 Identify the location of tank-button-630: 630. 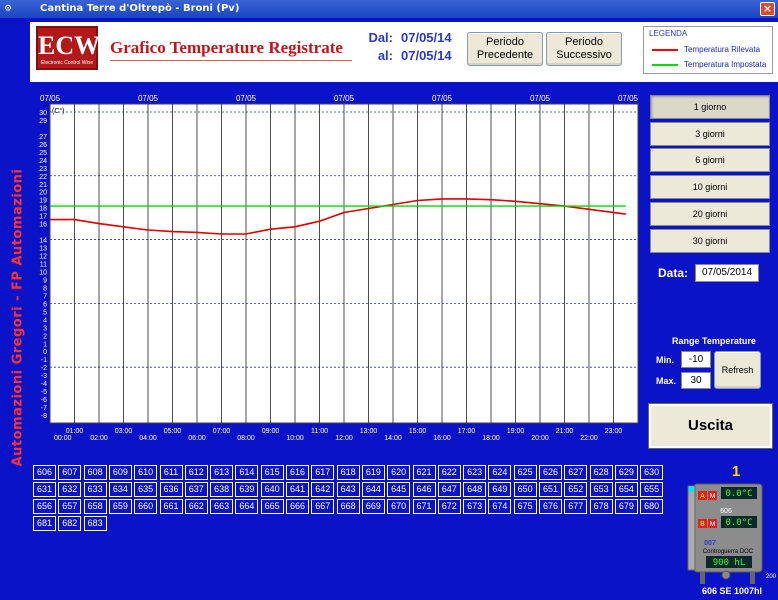
(652, 472).